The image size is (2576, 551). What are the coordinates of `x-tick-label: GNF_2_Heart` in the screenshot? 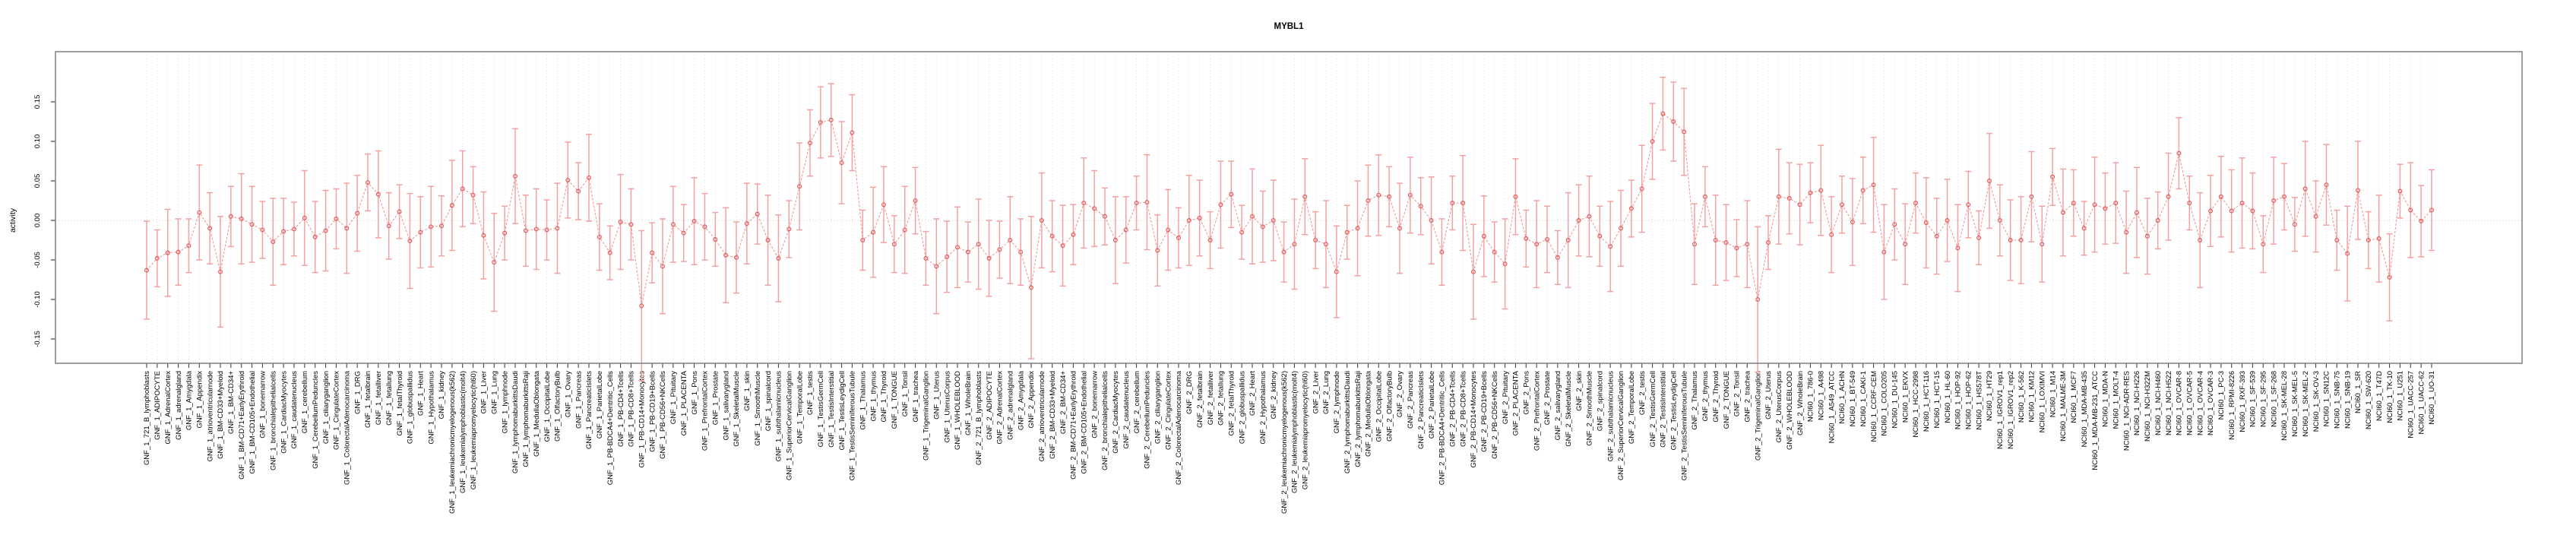 It's located at (1252, 394).